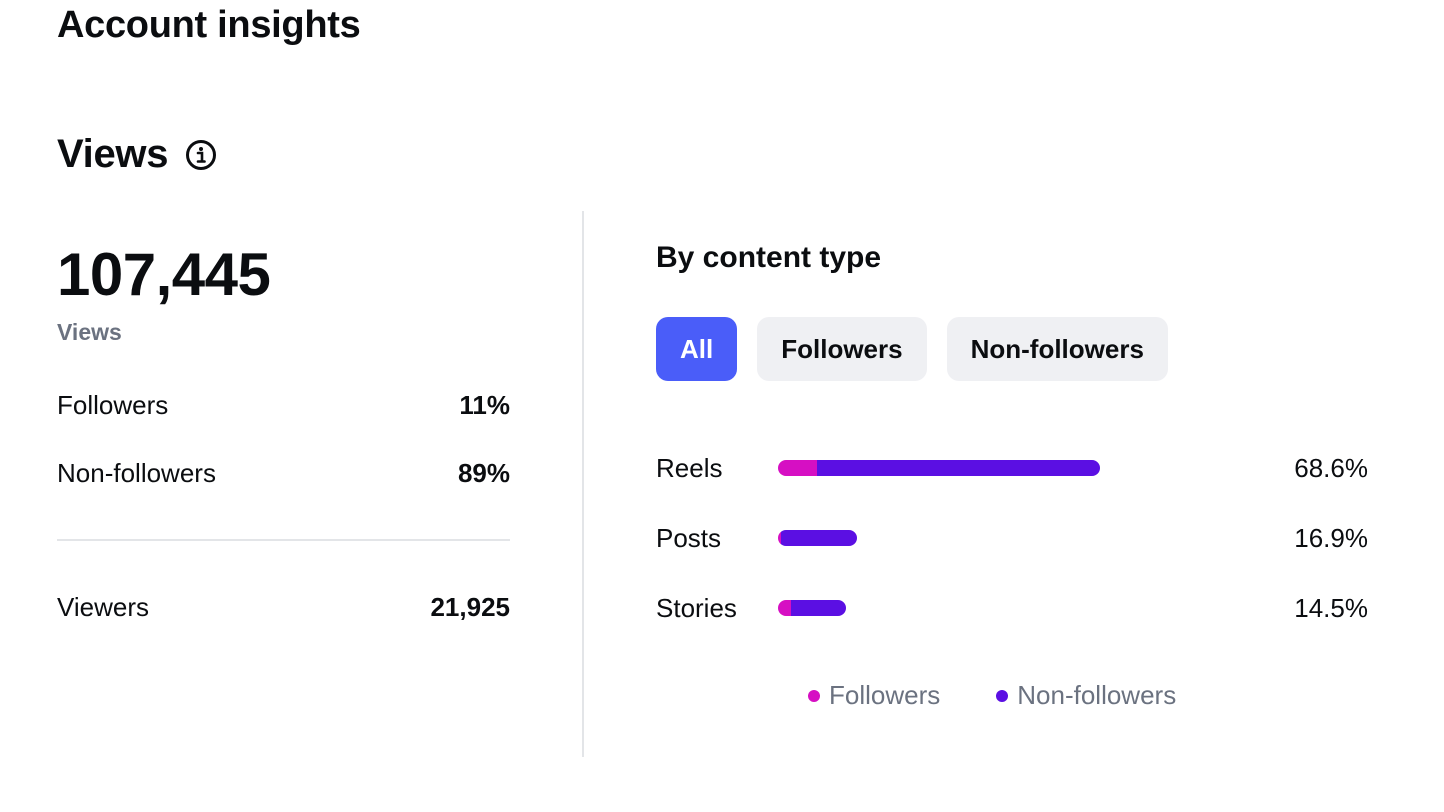  Describe the element at coordinates (818, 608) in the screenshot. I see `bar-segment-non-followers-stories` at that location.